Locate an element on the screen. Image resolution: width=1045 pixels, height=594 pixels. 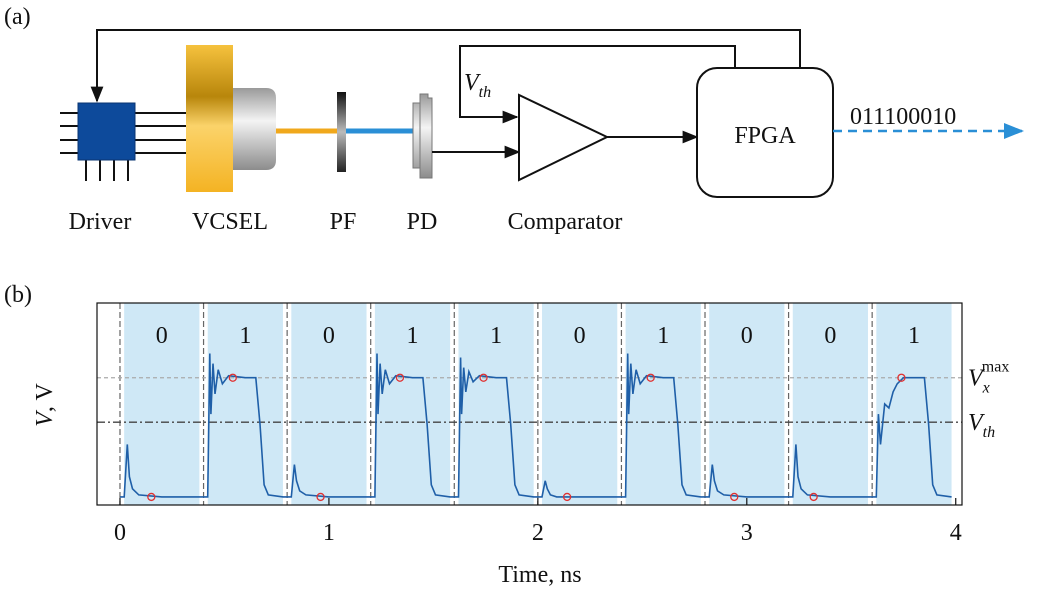
y-axis-title: V, V is located at coordinates (45, 405).